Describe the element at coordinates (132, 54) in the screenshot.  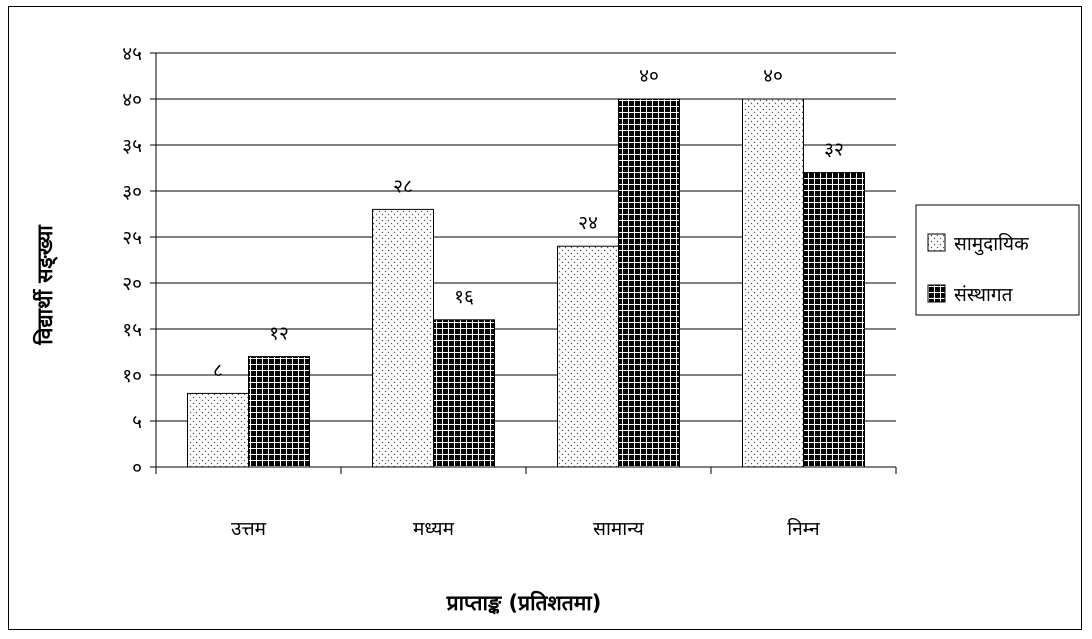
I see `y-tick-label: ४५` at that location.